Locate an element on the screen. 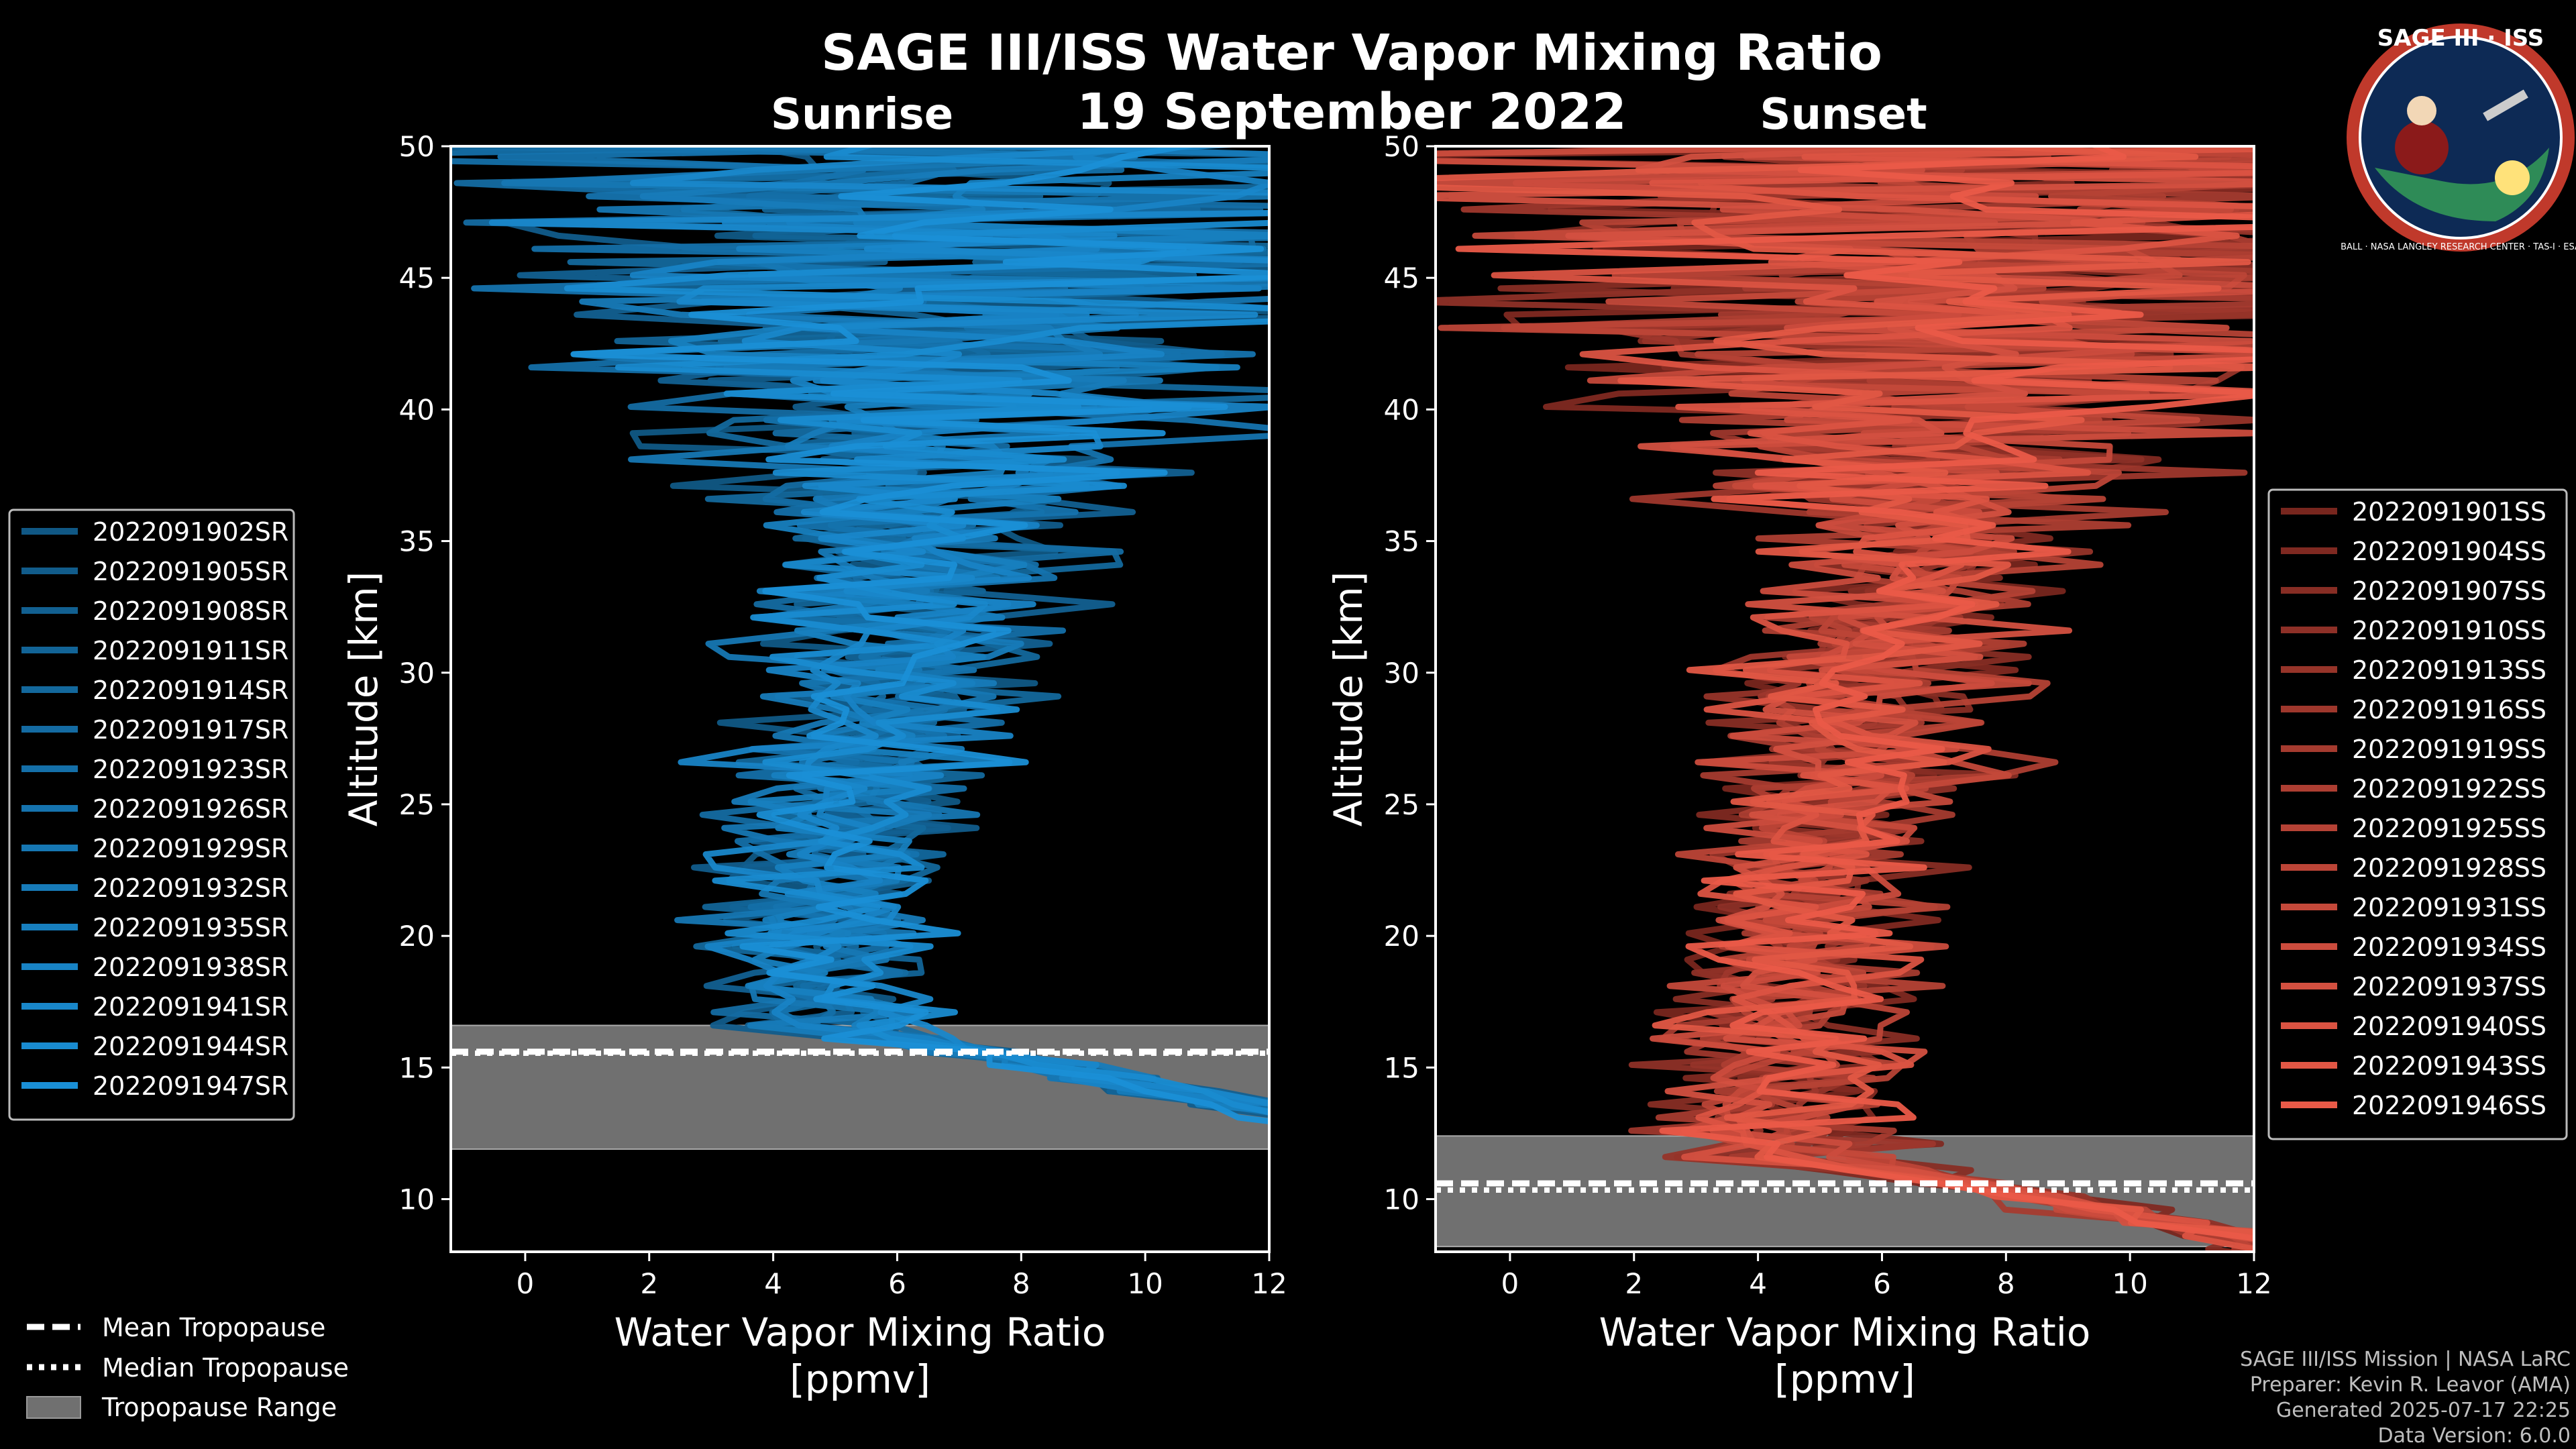 Image resolution: width=2576 pixels, height=1449 pixels. sunset-legend-label-2022091937SS: 2022091937SS is located at coordinates (2449, 987).